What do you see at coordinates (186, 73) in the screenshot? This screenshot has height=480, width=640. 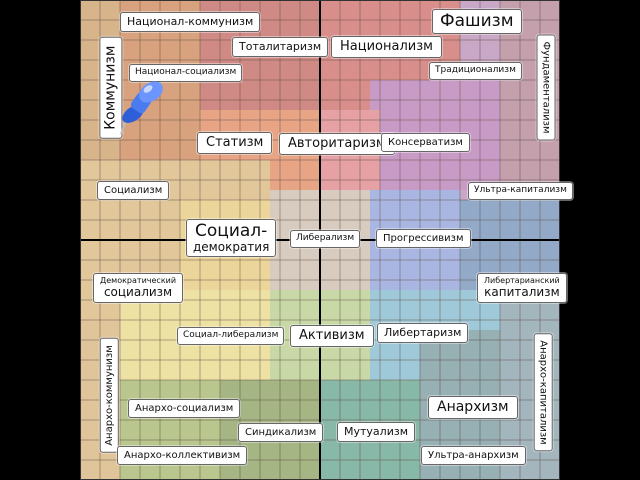 I see `label-national-socialism: Национал-социализм` at bounding box center [186, 73].